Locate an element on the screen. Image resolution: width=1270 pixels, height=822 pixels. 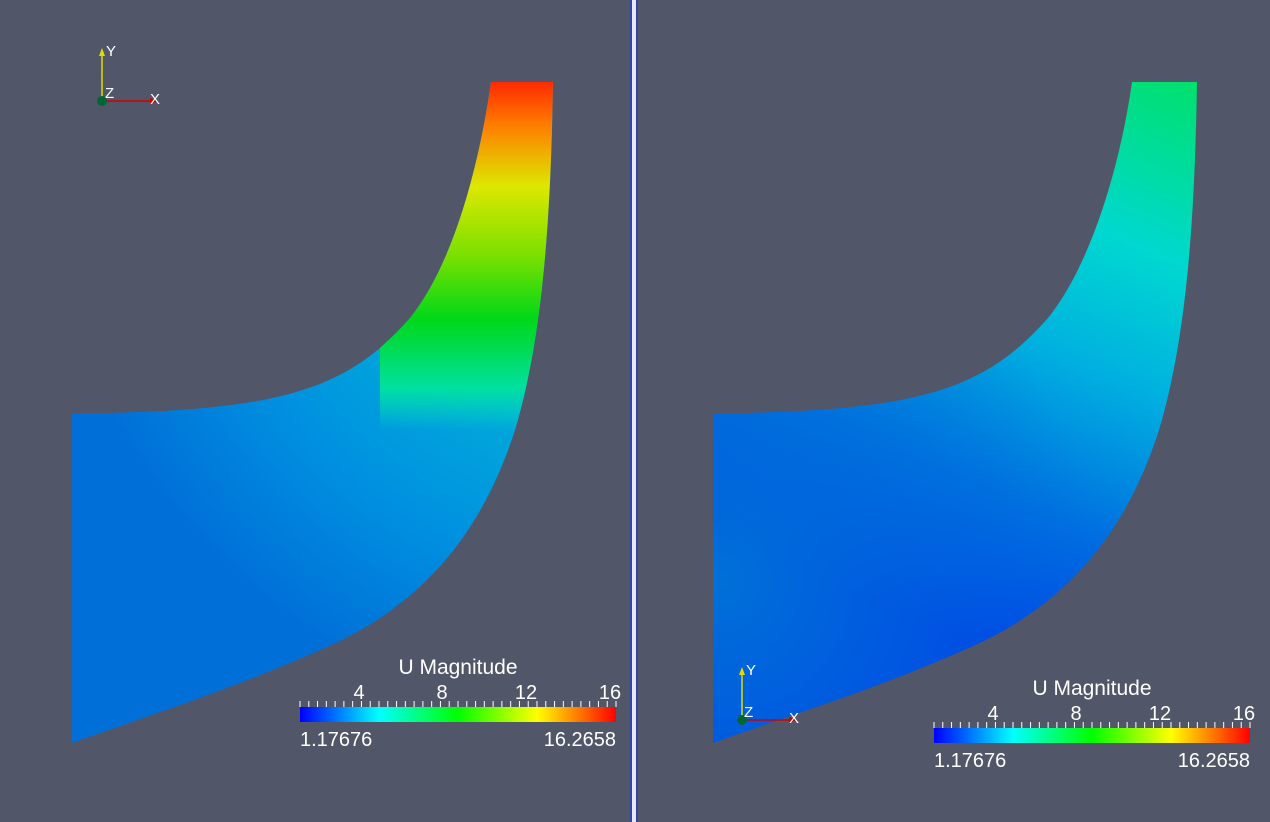
colorbar-left: U Magnitude 4 8 12 16 1.17676 16.2658 is located at coordinates (460, 703).